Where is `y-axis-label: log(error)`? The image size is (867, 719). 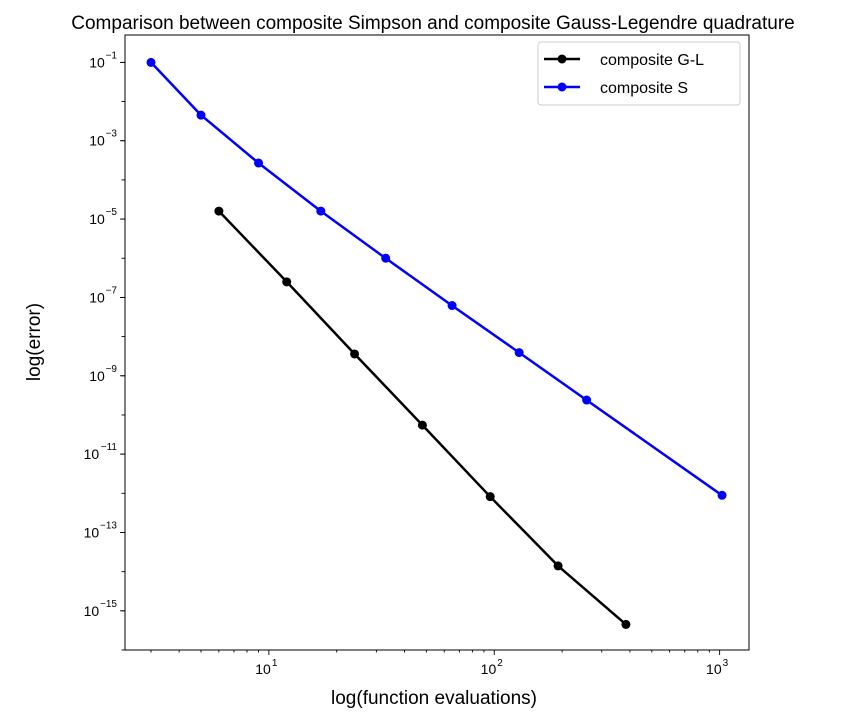
y-axis-label: log(error) is located at coordinates (34, 342).